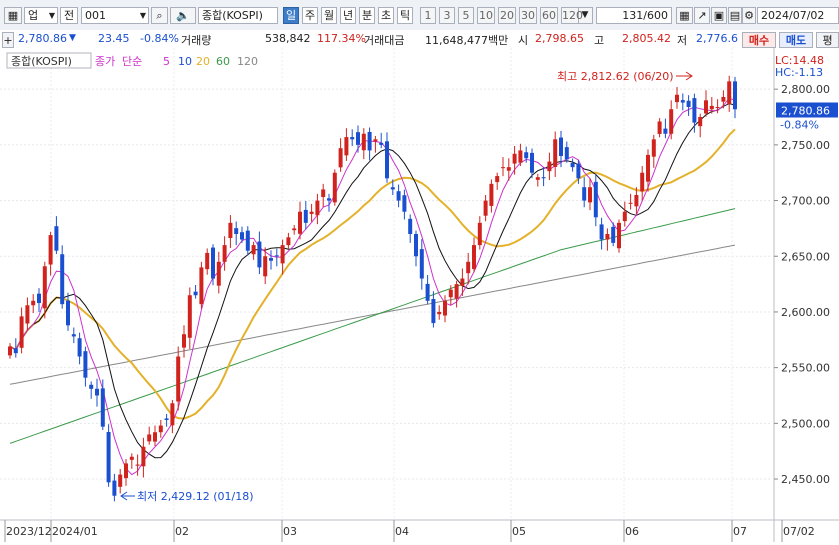 The height and width of the screenshot is (545, 839). Describe the element at coordinates (749, 15) in the screenshot. I see `gear-icon: ⚙` at that location.